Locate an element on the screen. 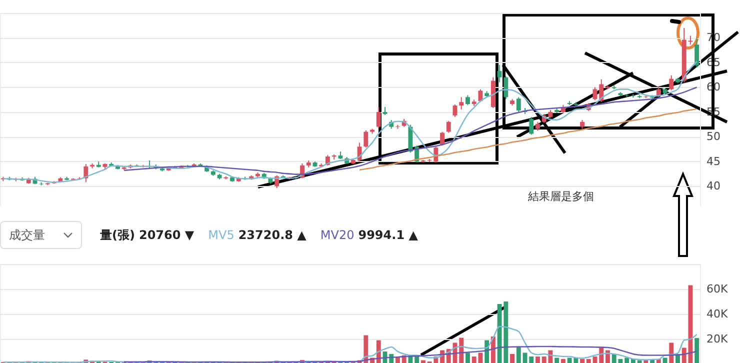 This screenshot has height=363, width=740. y-tick-label: 40 is located at coordinates (713, 186).